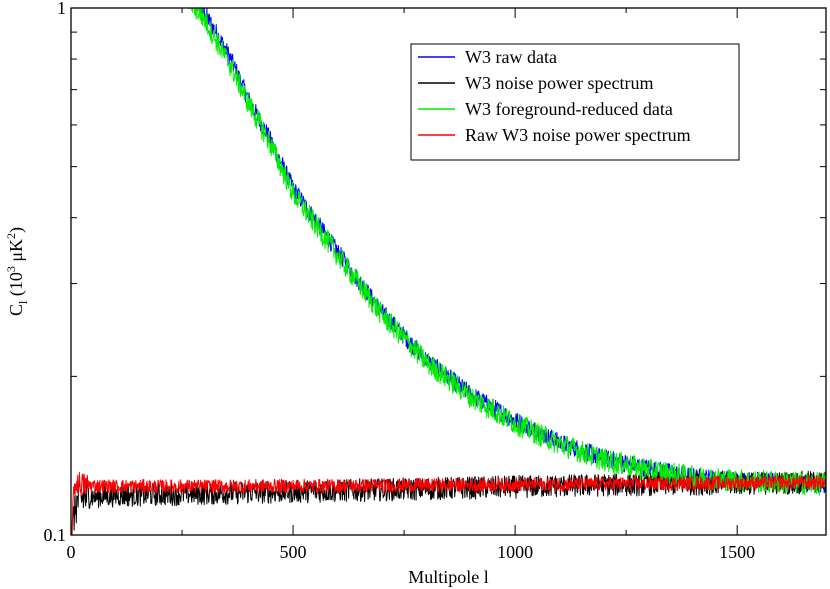 This screenshot has width=830, height=589. Describe the element at coordinates (16, 286) in the screenshot. I see `y-axis-label-open: (10` at that location.